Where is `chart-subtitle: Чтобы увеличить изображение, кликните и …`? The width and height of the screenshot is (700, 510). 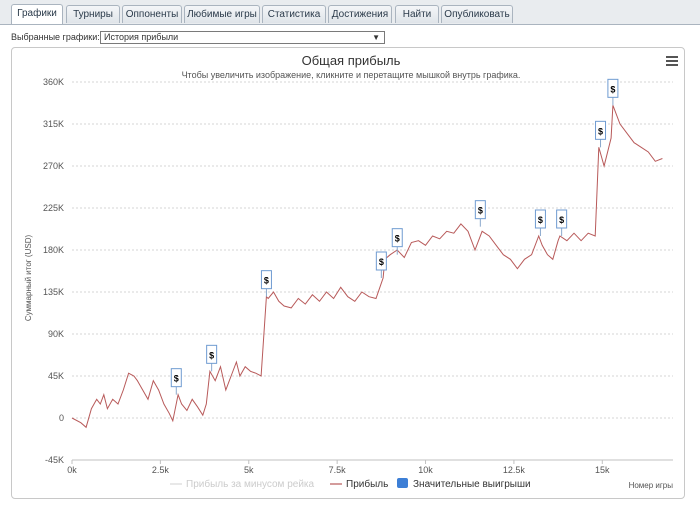
chart-subtitle: Чтобы увеличить изображение, кликните и … is located at coordinates (351, 75).